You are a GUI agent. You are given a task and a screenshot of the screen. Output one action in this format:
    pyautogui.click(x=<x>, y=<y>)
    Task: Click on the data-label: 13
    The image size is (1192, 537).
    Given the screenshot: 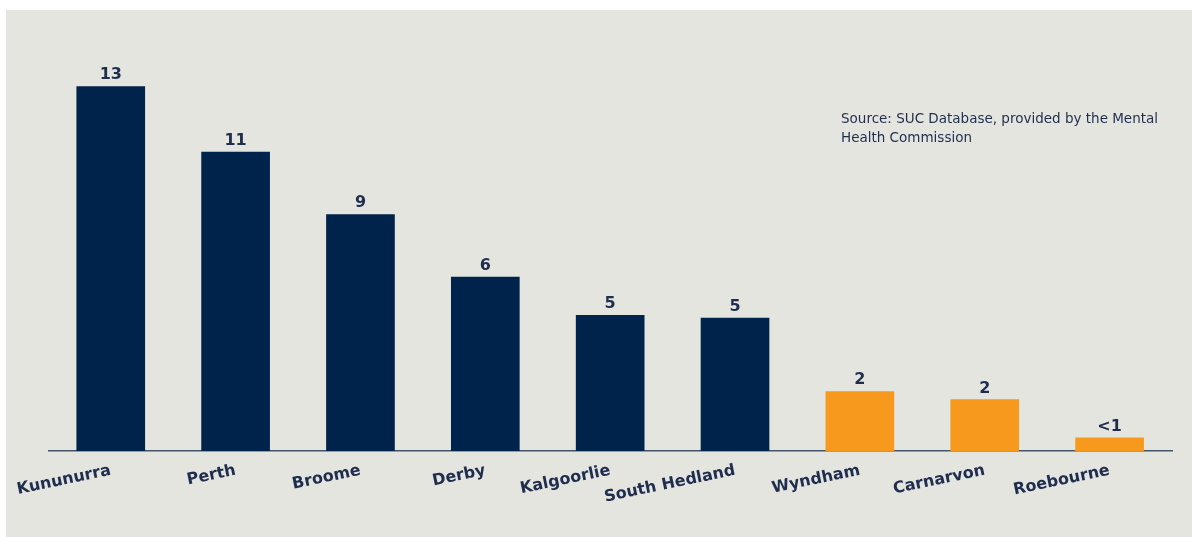 What is the action you would take?
    pyautogui.click(x=110, y=74)
    